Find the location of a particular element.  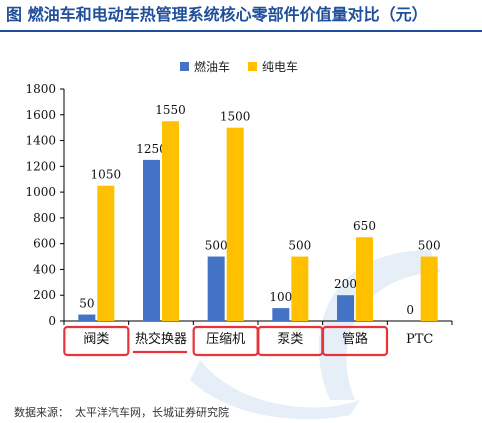

legend-label-ev: 纯电车 is located at coordinates (280, 66).